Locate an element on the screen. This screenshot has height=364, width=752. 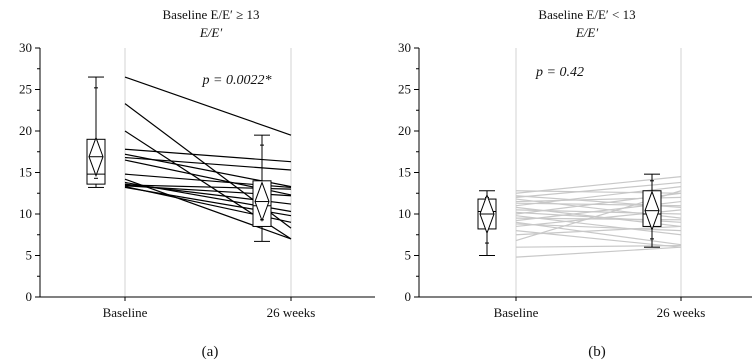
panel-b-y-tick-label: 20 is located at coordinates (404, 130).